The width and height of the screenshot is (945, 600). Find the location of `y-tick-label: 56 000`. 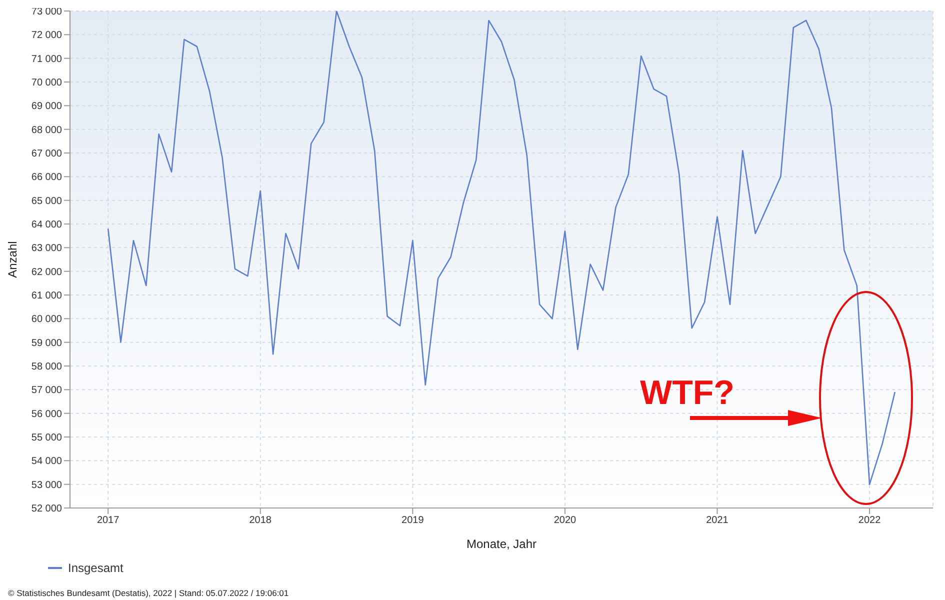

y-tick-label: 56 000 is located at coordinates (46, 414).